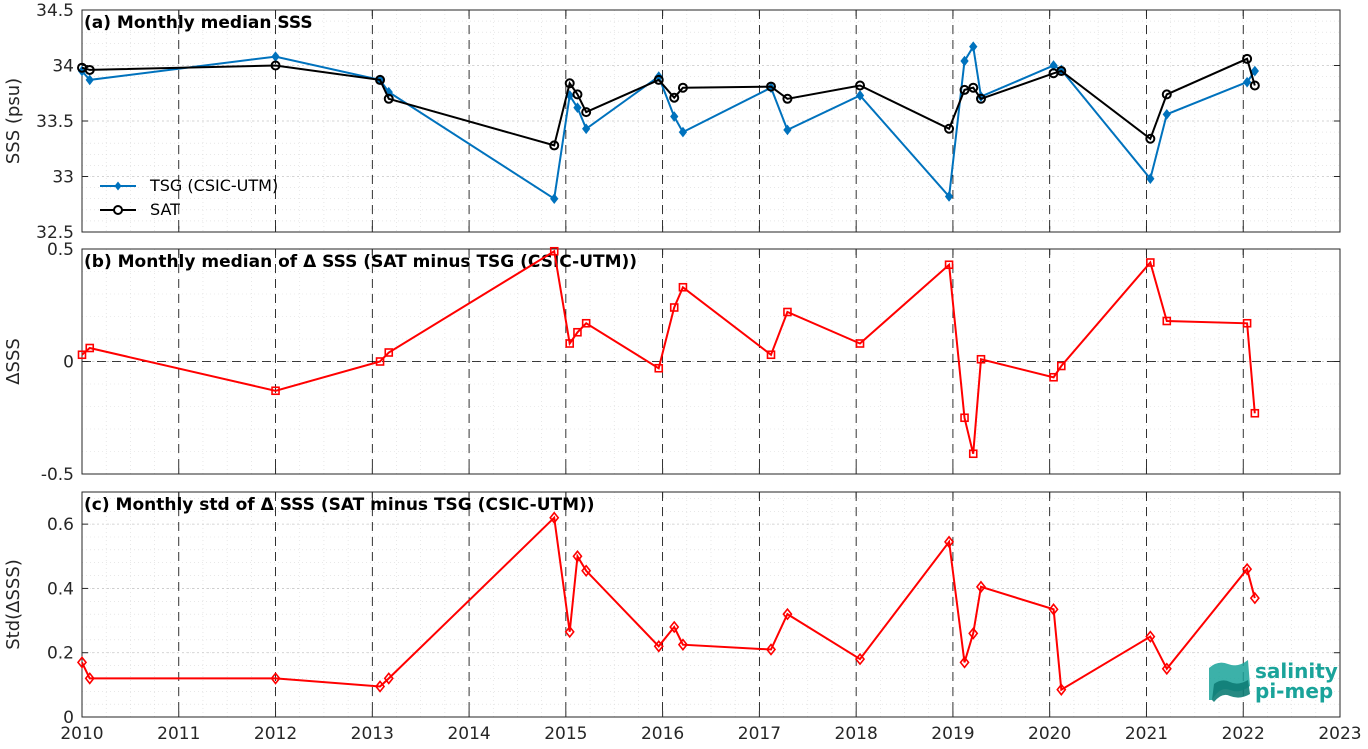  I want to click on x-tick-label: 2015, so click(565, 734).